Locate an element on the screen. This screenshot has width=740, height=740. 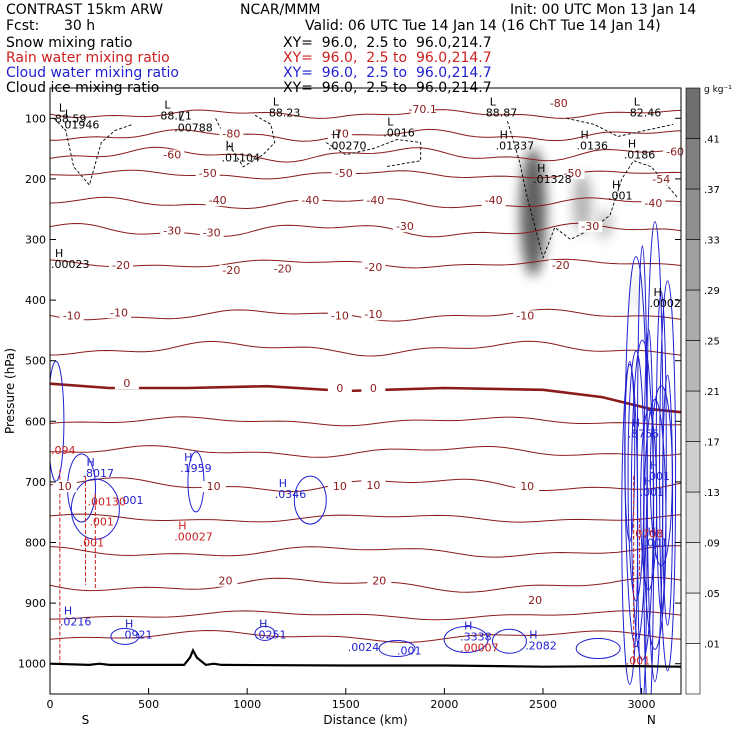
colorbar-level-label: .01 is located at coordinates (712, 645).